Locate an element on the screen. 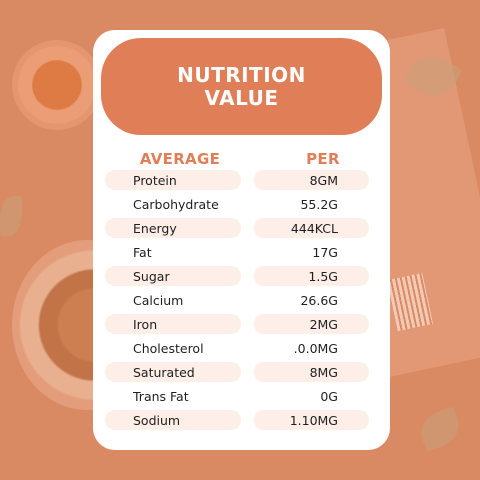 The height and width of the screenshot is (480, 480). nutrient-value: 1.10MG is located at coordinates (313, 420).